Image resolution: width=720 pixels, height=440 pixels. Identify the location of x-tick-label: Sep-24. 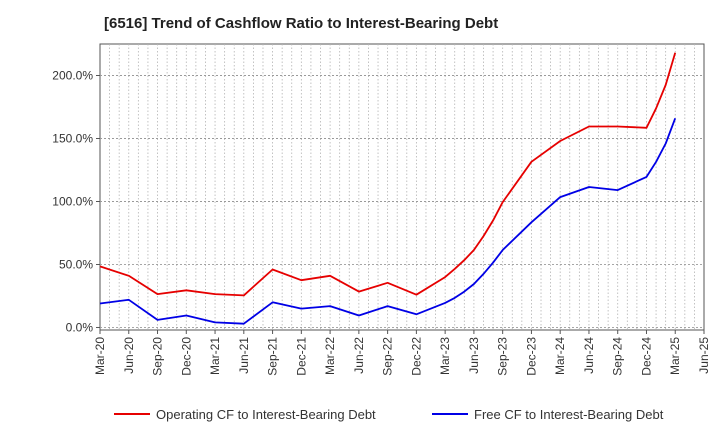
(618, 356).